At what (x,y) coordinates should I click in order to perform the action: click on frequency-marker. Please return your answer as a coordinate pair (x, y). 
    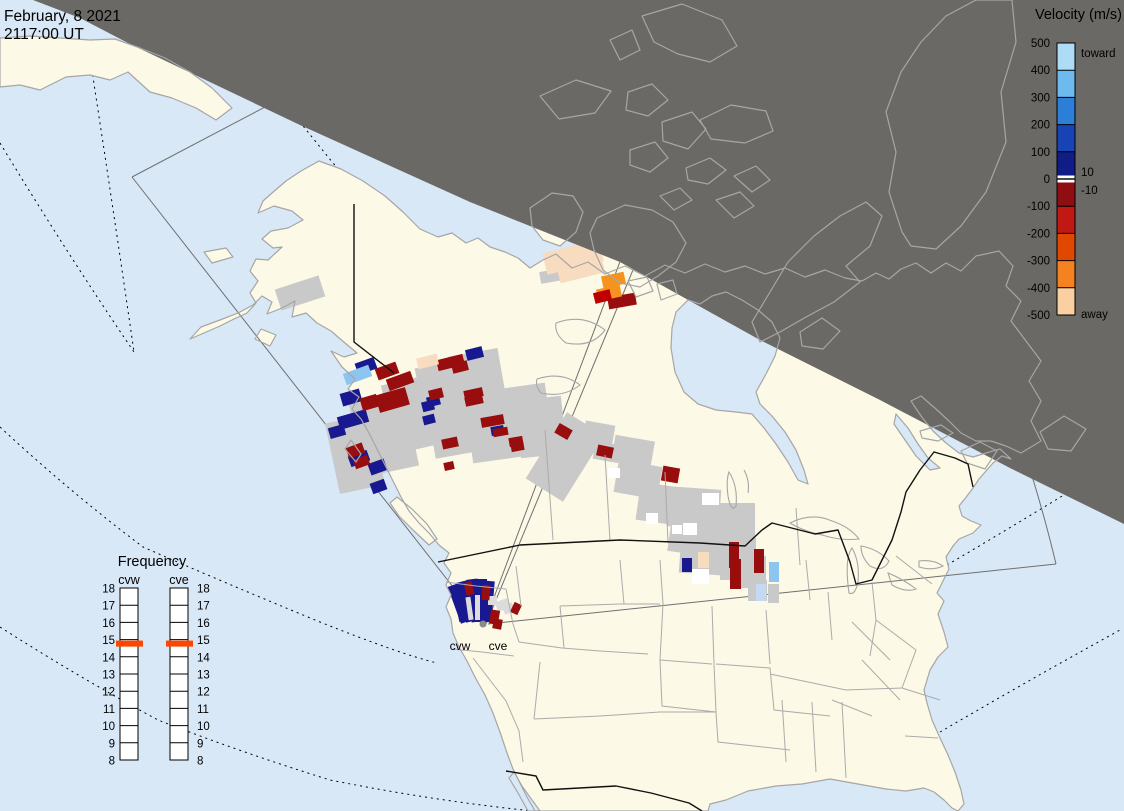
    Looking at the image, I should click on (129, 643).